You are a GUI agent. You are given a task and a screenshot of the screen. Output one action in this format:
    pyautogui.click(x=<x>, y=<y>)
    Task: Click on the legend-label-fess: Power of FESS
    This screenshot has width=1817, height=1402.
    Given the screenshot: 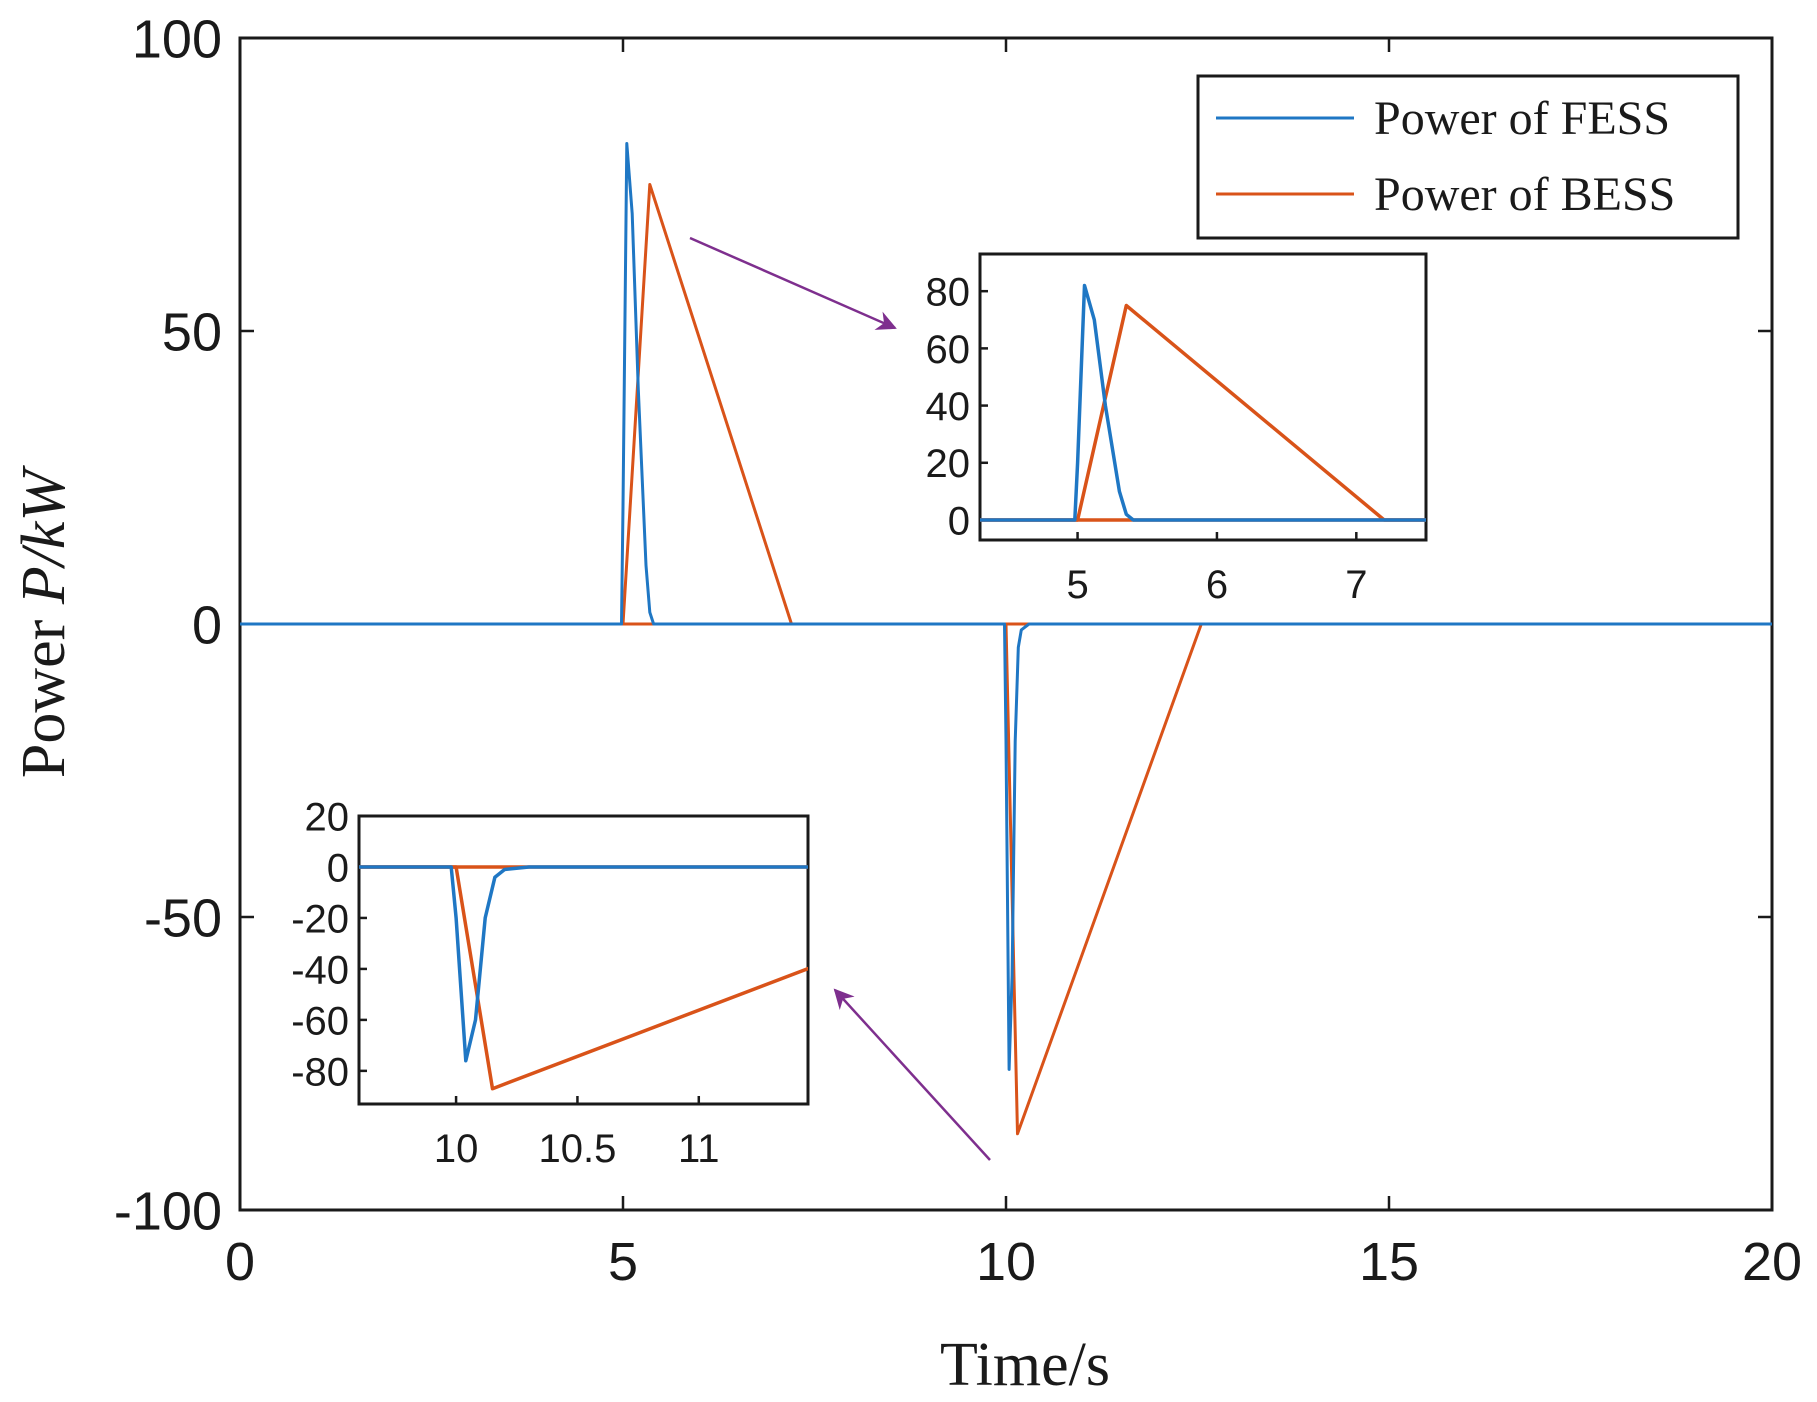 What is the action you would take?
    pyautogui.click(x=1522, y=118)
    